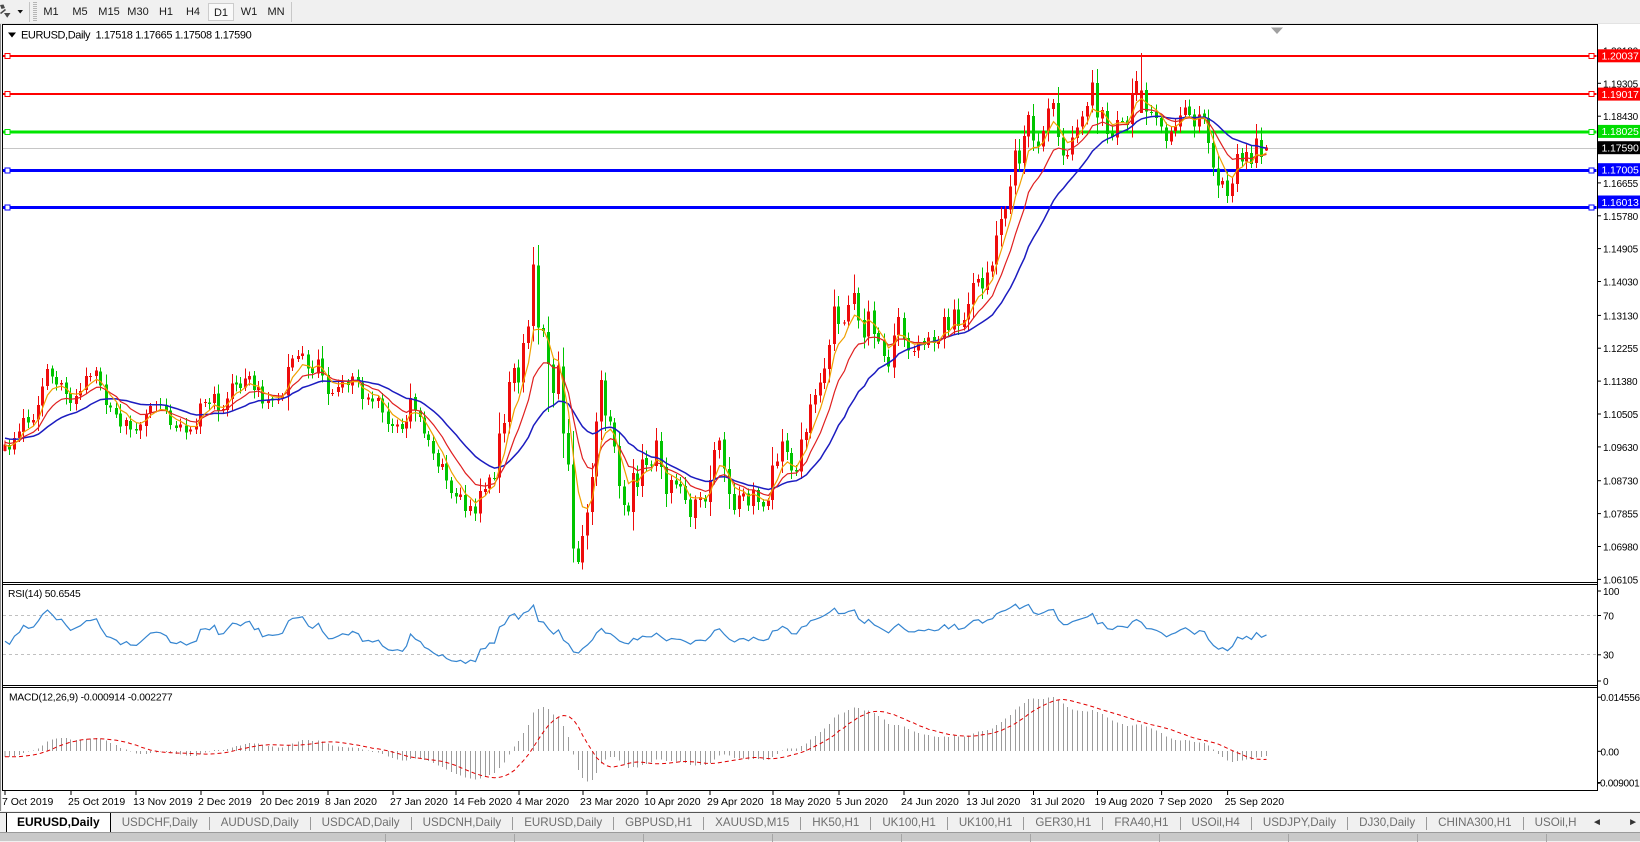  I want to click on svg-text: 4 Mar 2020, so click(542, 802).